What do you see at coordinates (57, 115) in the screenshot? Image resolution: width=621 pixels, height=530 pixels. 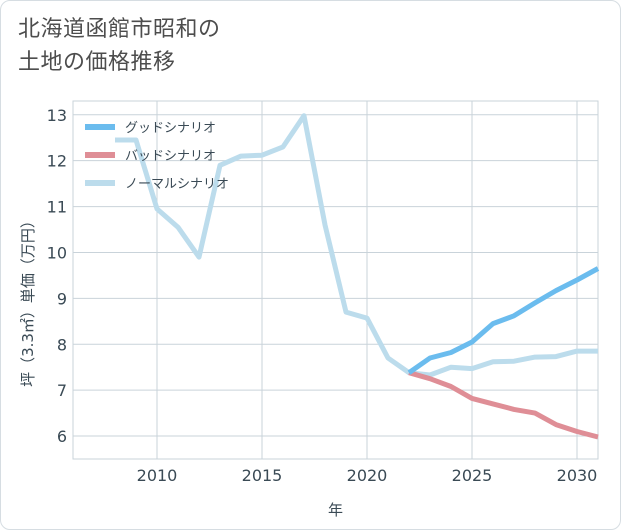 I see `y-tick-label: 13` at bounding box center [57, 115].